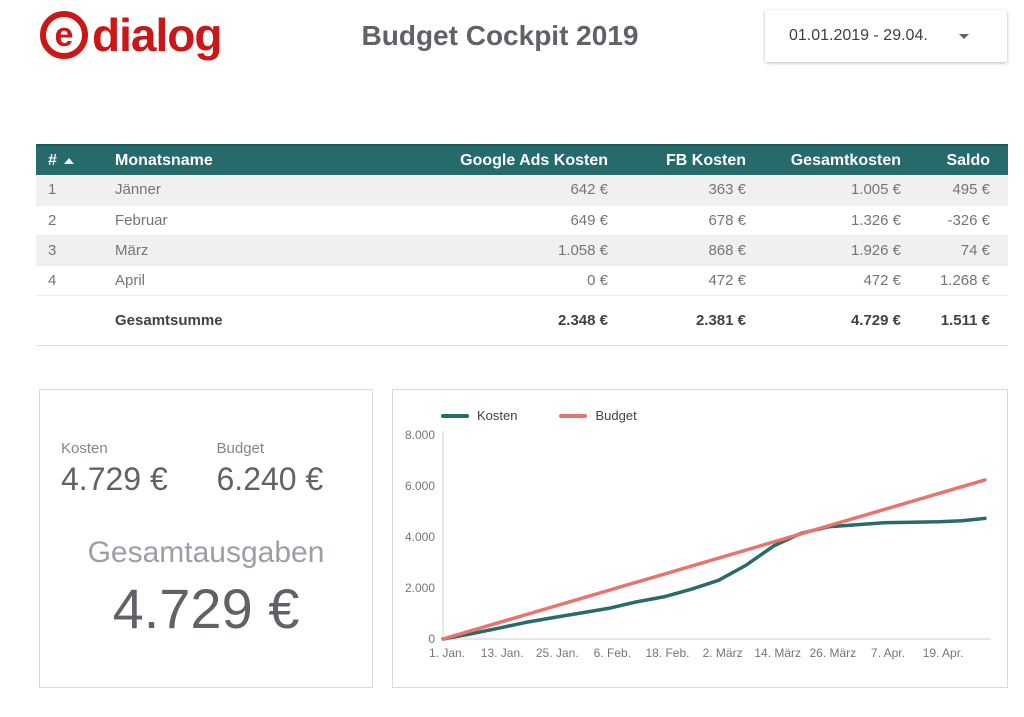 This screenshot has width=1024, height=717. What do you see at coordinates (157, 35) in the screenshot?
I see `logo-wordmark: dialog` at bounding box center [157, 35].